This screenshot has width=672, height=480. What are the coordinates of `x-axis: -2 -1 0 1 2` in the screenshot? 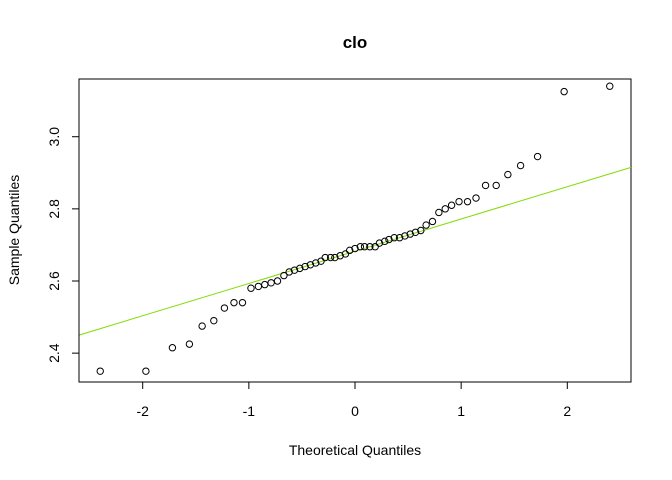 It's located at (353, 400).